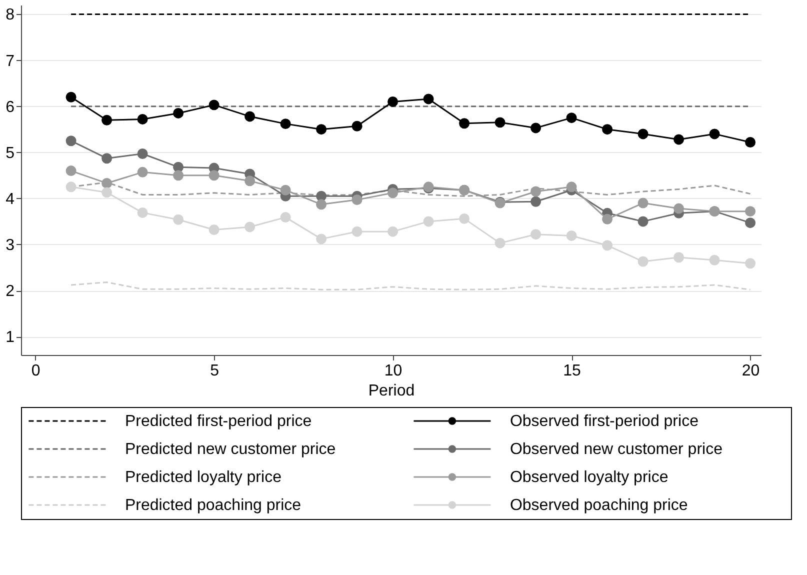 The height and width of the screenshot is (575, 807). What do you see at coordinates (616, 449) in the screenshot?
I see `legend-label: Observed new customer price` at bounding box center [616, 449].